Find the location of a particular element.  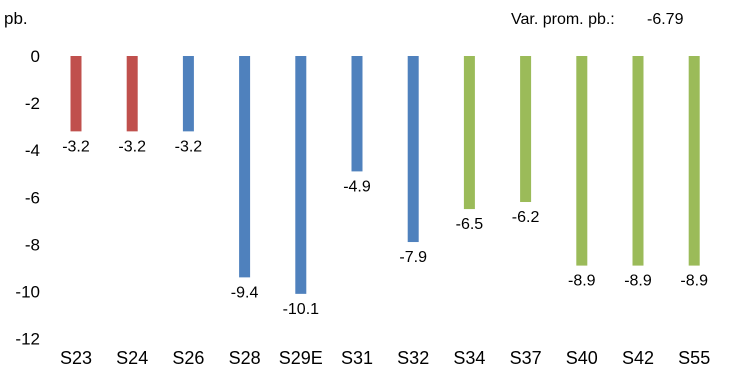

bar-s37 is located at coordinates (526, 129).